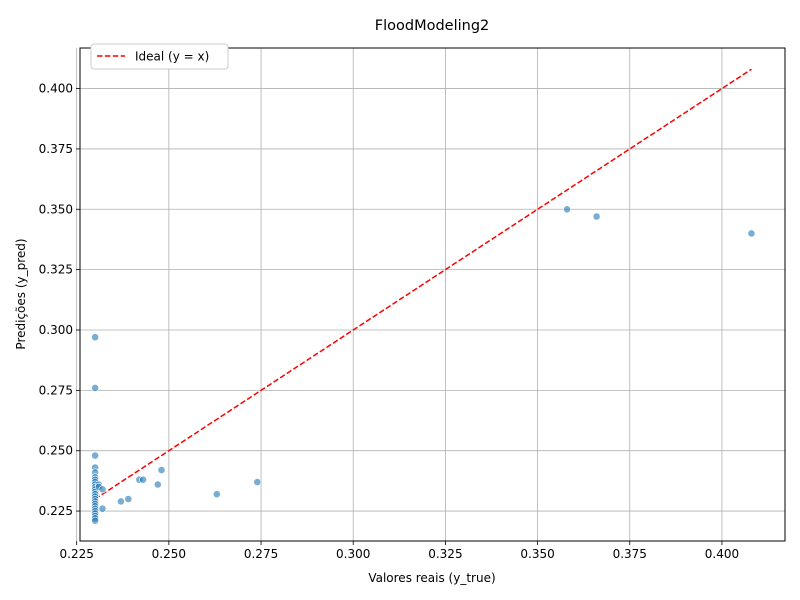 The height and width of the screenshot is (600, 800). Describe the element at coordinates (172, 57) in the screenshot. I see `legend-ideal-label: Ideal (y = x)` at that location.